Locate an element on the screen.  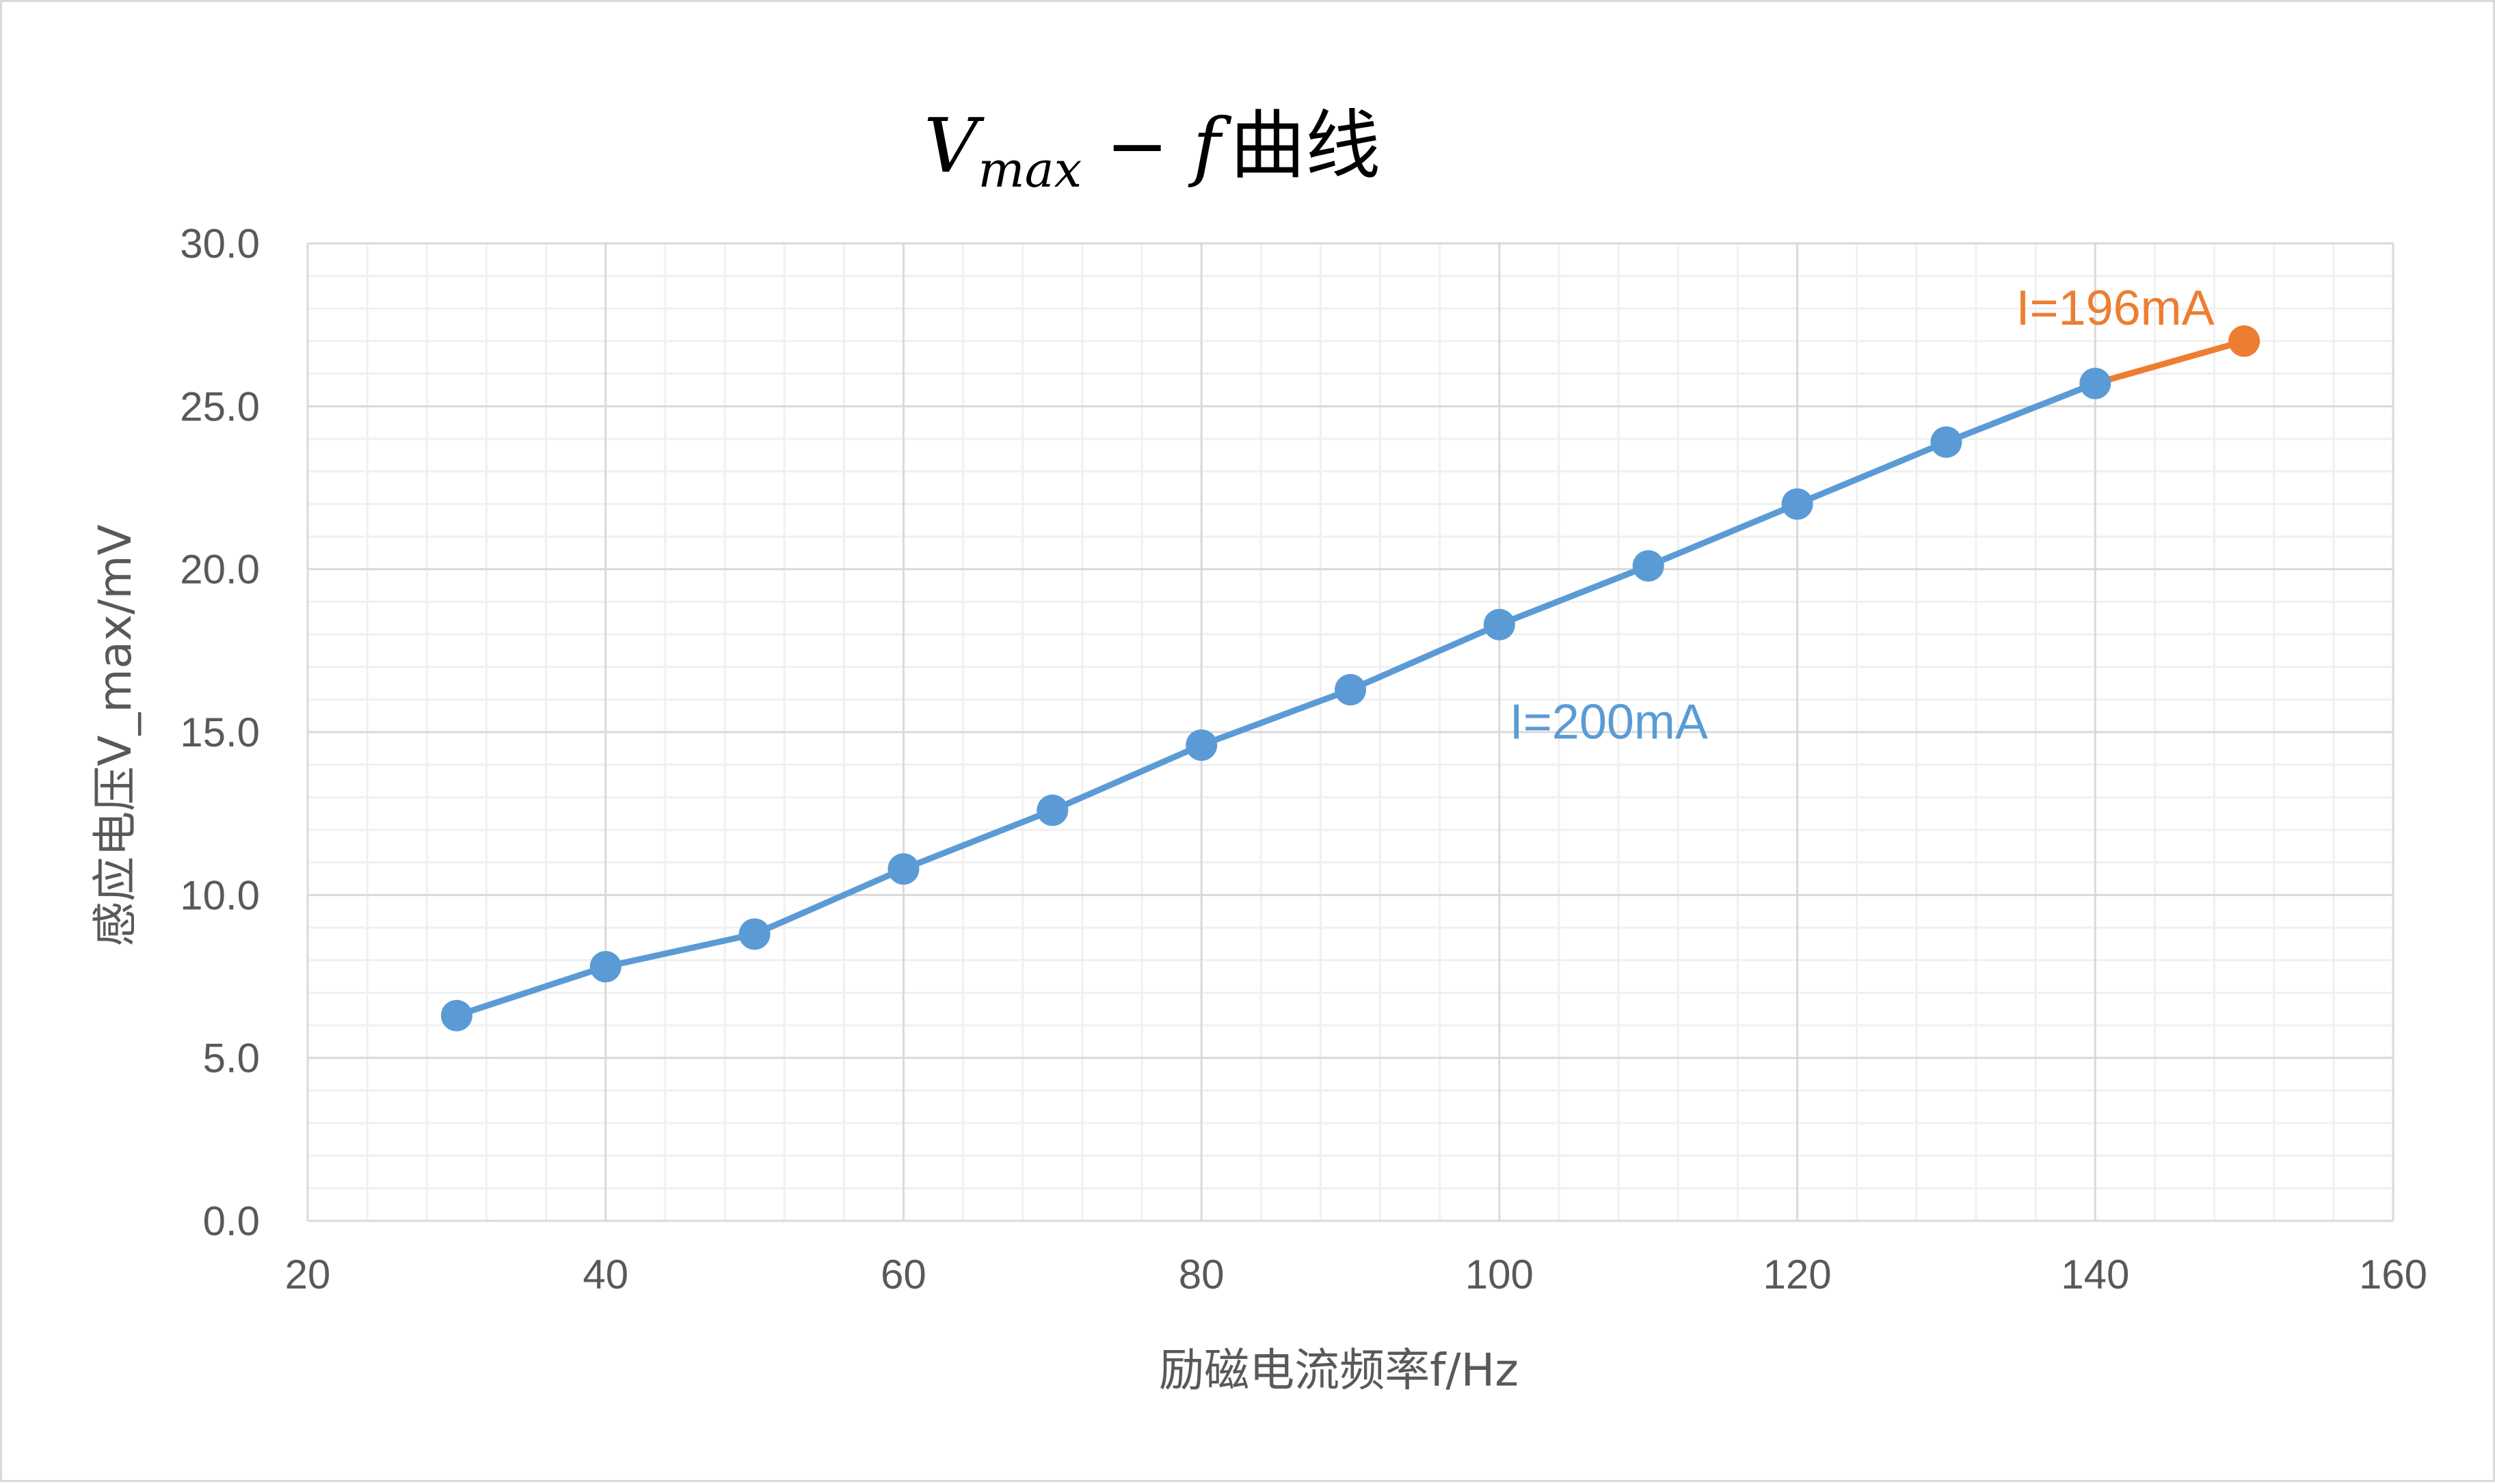
y-tick-label: 25.0 is located at coordinates (220, 406).